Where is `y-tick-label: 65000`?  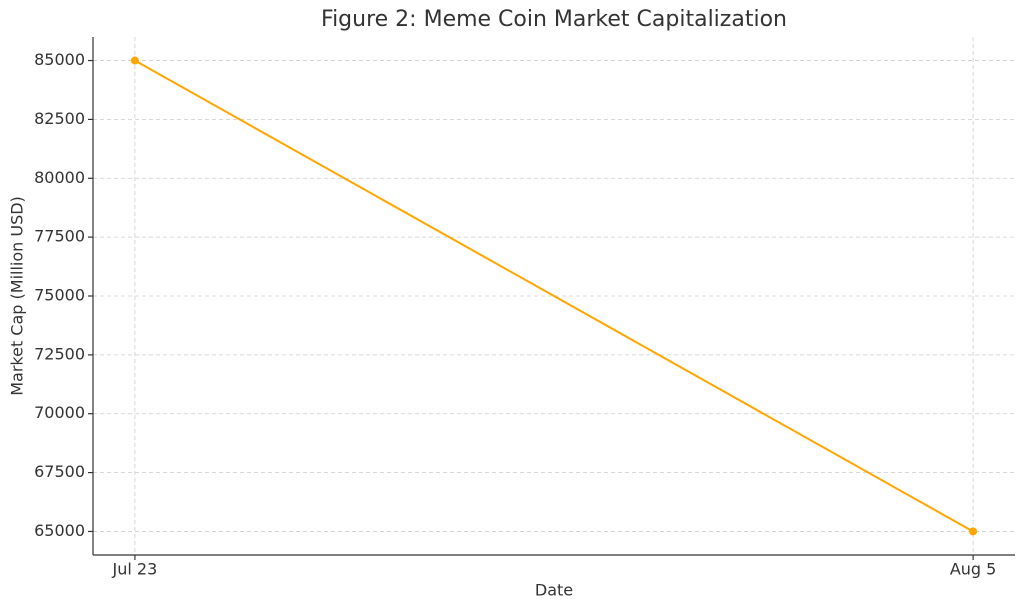
y-tick-label: 65000 is located at coordinates (59, 530).